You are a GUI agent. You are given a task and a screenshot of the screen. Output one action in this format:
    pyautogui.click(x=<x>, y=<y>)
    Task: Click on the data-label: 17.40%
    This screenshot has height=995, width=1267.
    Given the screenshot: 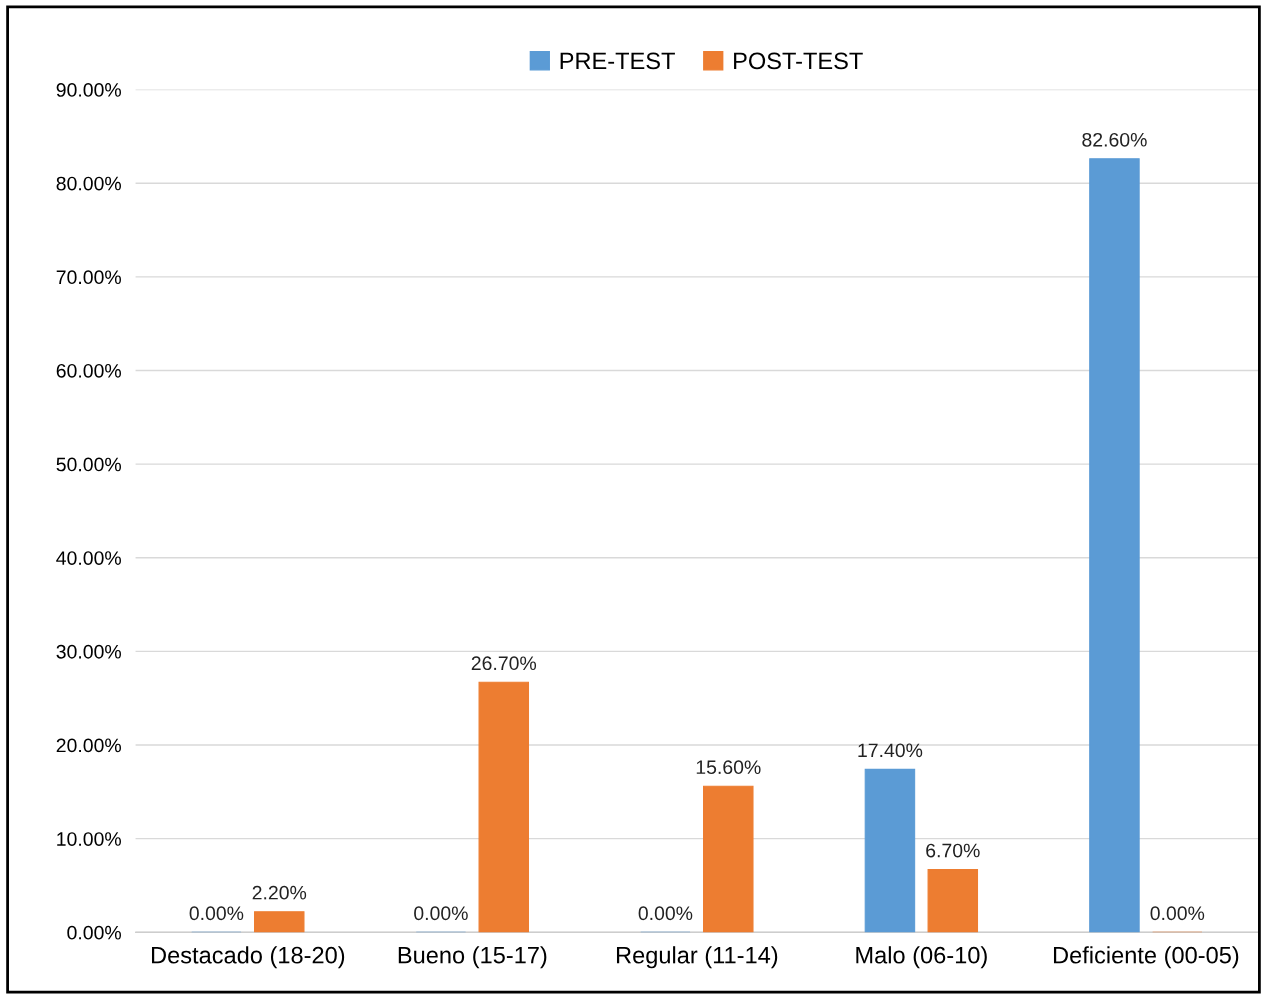 What is the action you would take?
    pyautogui.click(x=890, y=750)
    